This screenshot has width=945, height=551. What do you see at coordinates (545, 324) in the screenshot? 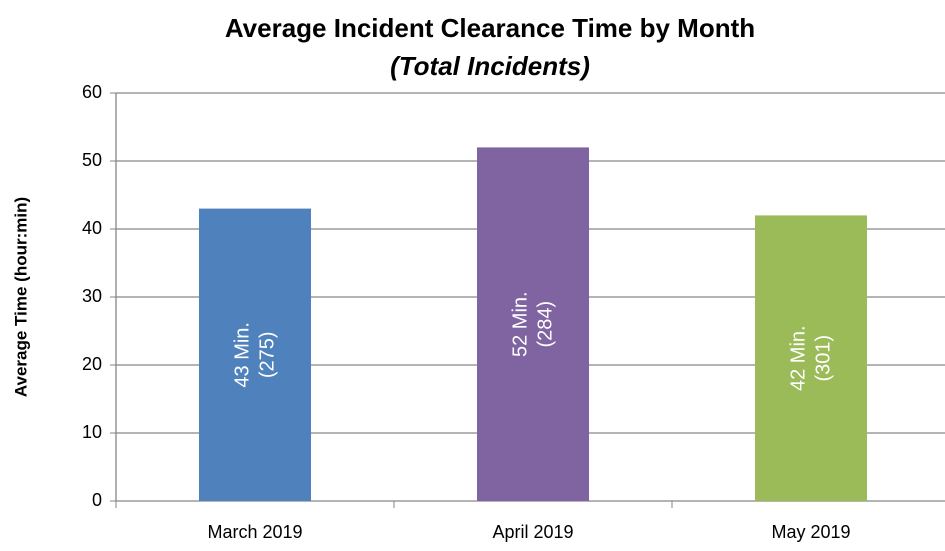
I see `count-label: (284)` at bounding box center [545, 324].